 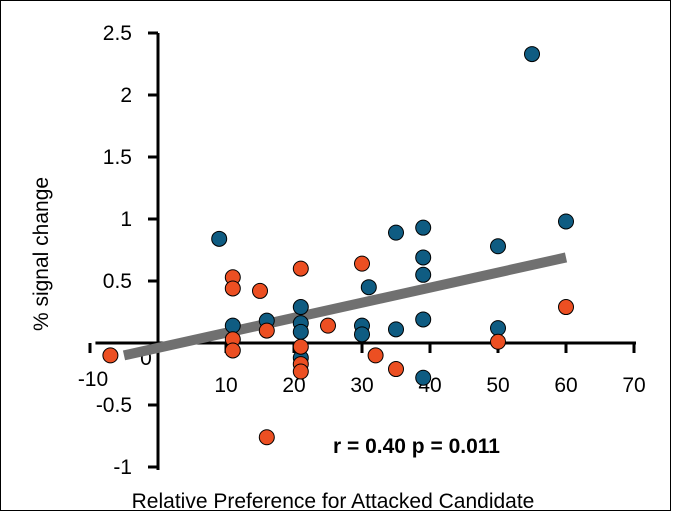 What do you see at coordinates (497, 385) in the screenshot?
I see `x-tick-label: 50` at bounding box center [497, 385].